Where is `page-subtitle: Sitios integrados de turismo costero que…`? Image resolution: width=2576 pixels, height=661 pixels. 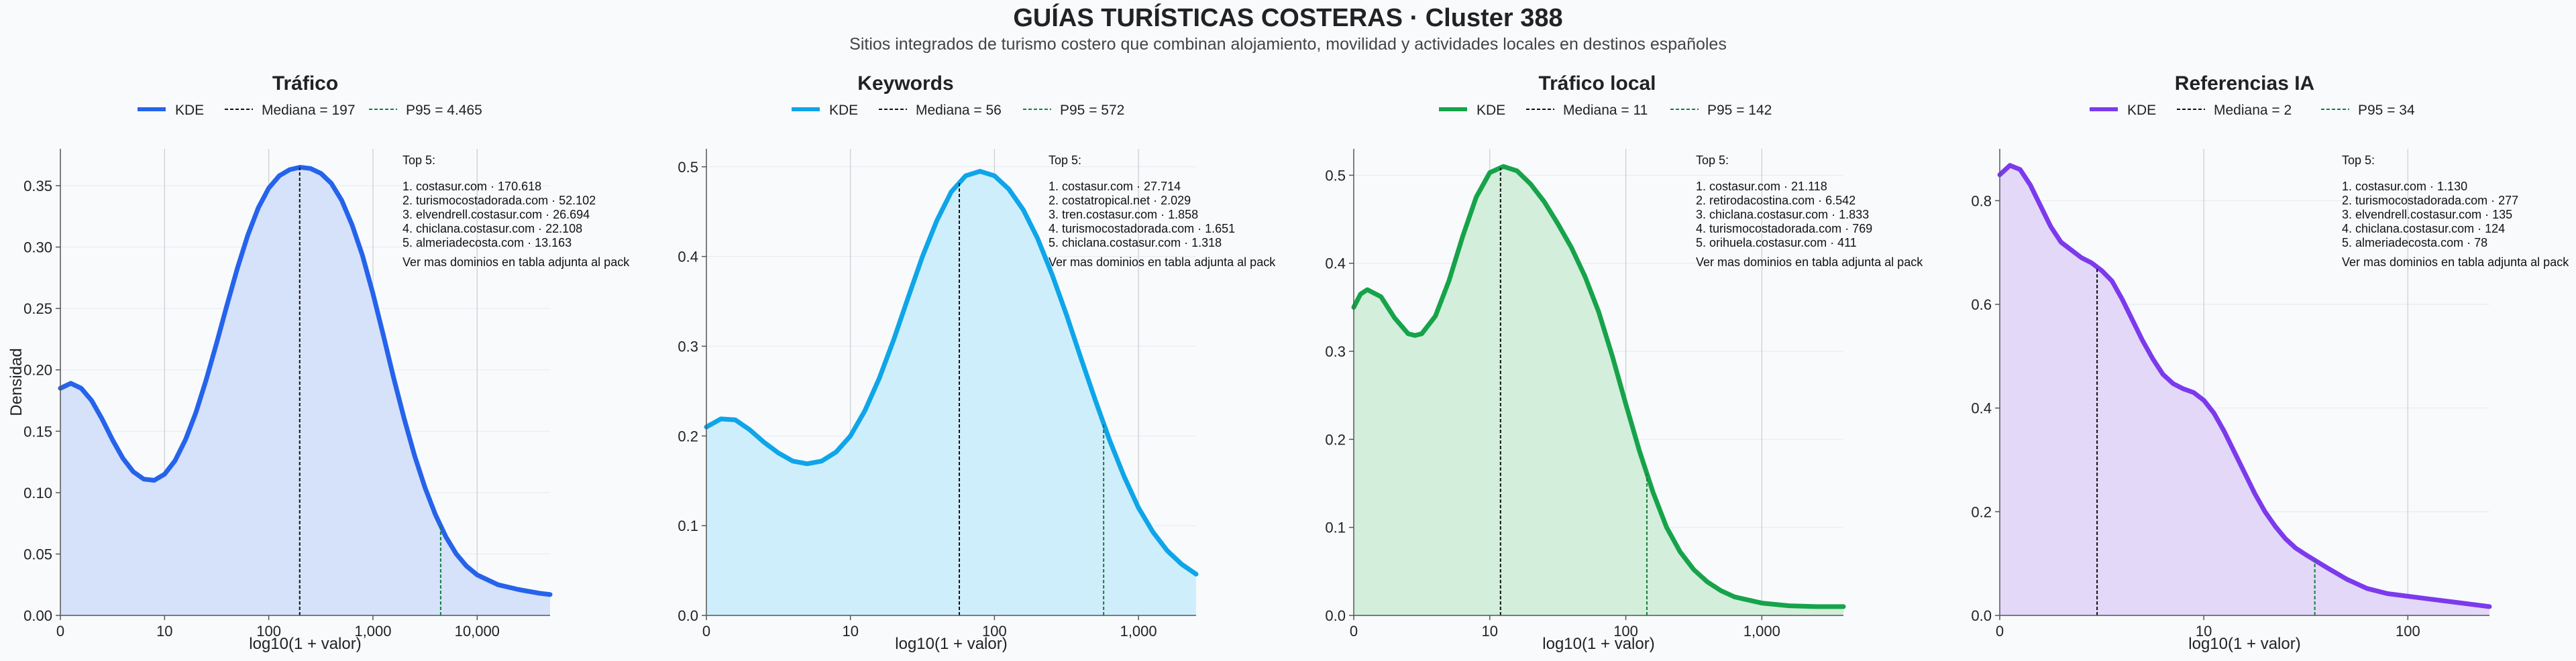
page-subtitle: Sitios integrados de turismo costero que… is located at coordinates (1288, 44).